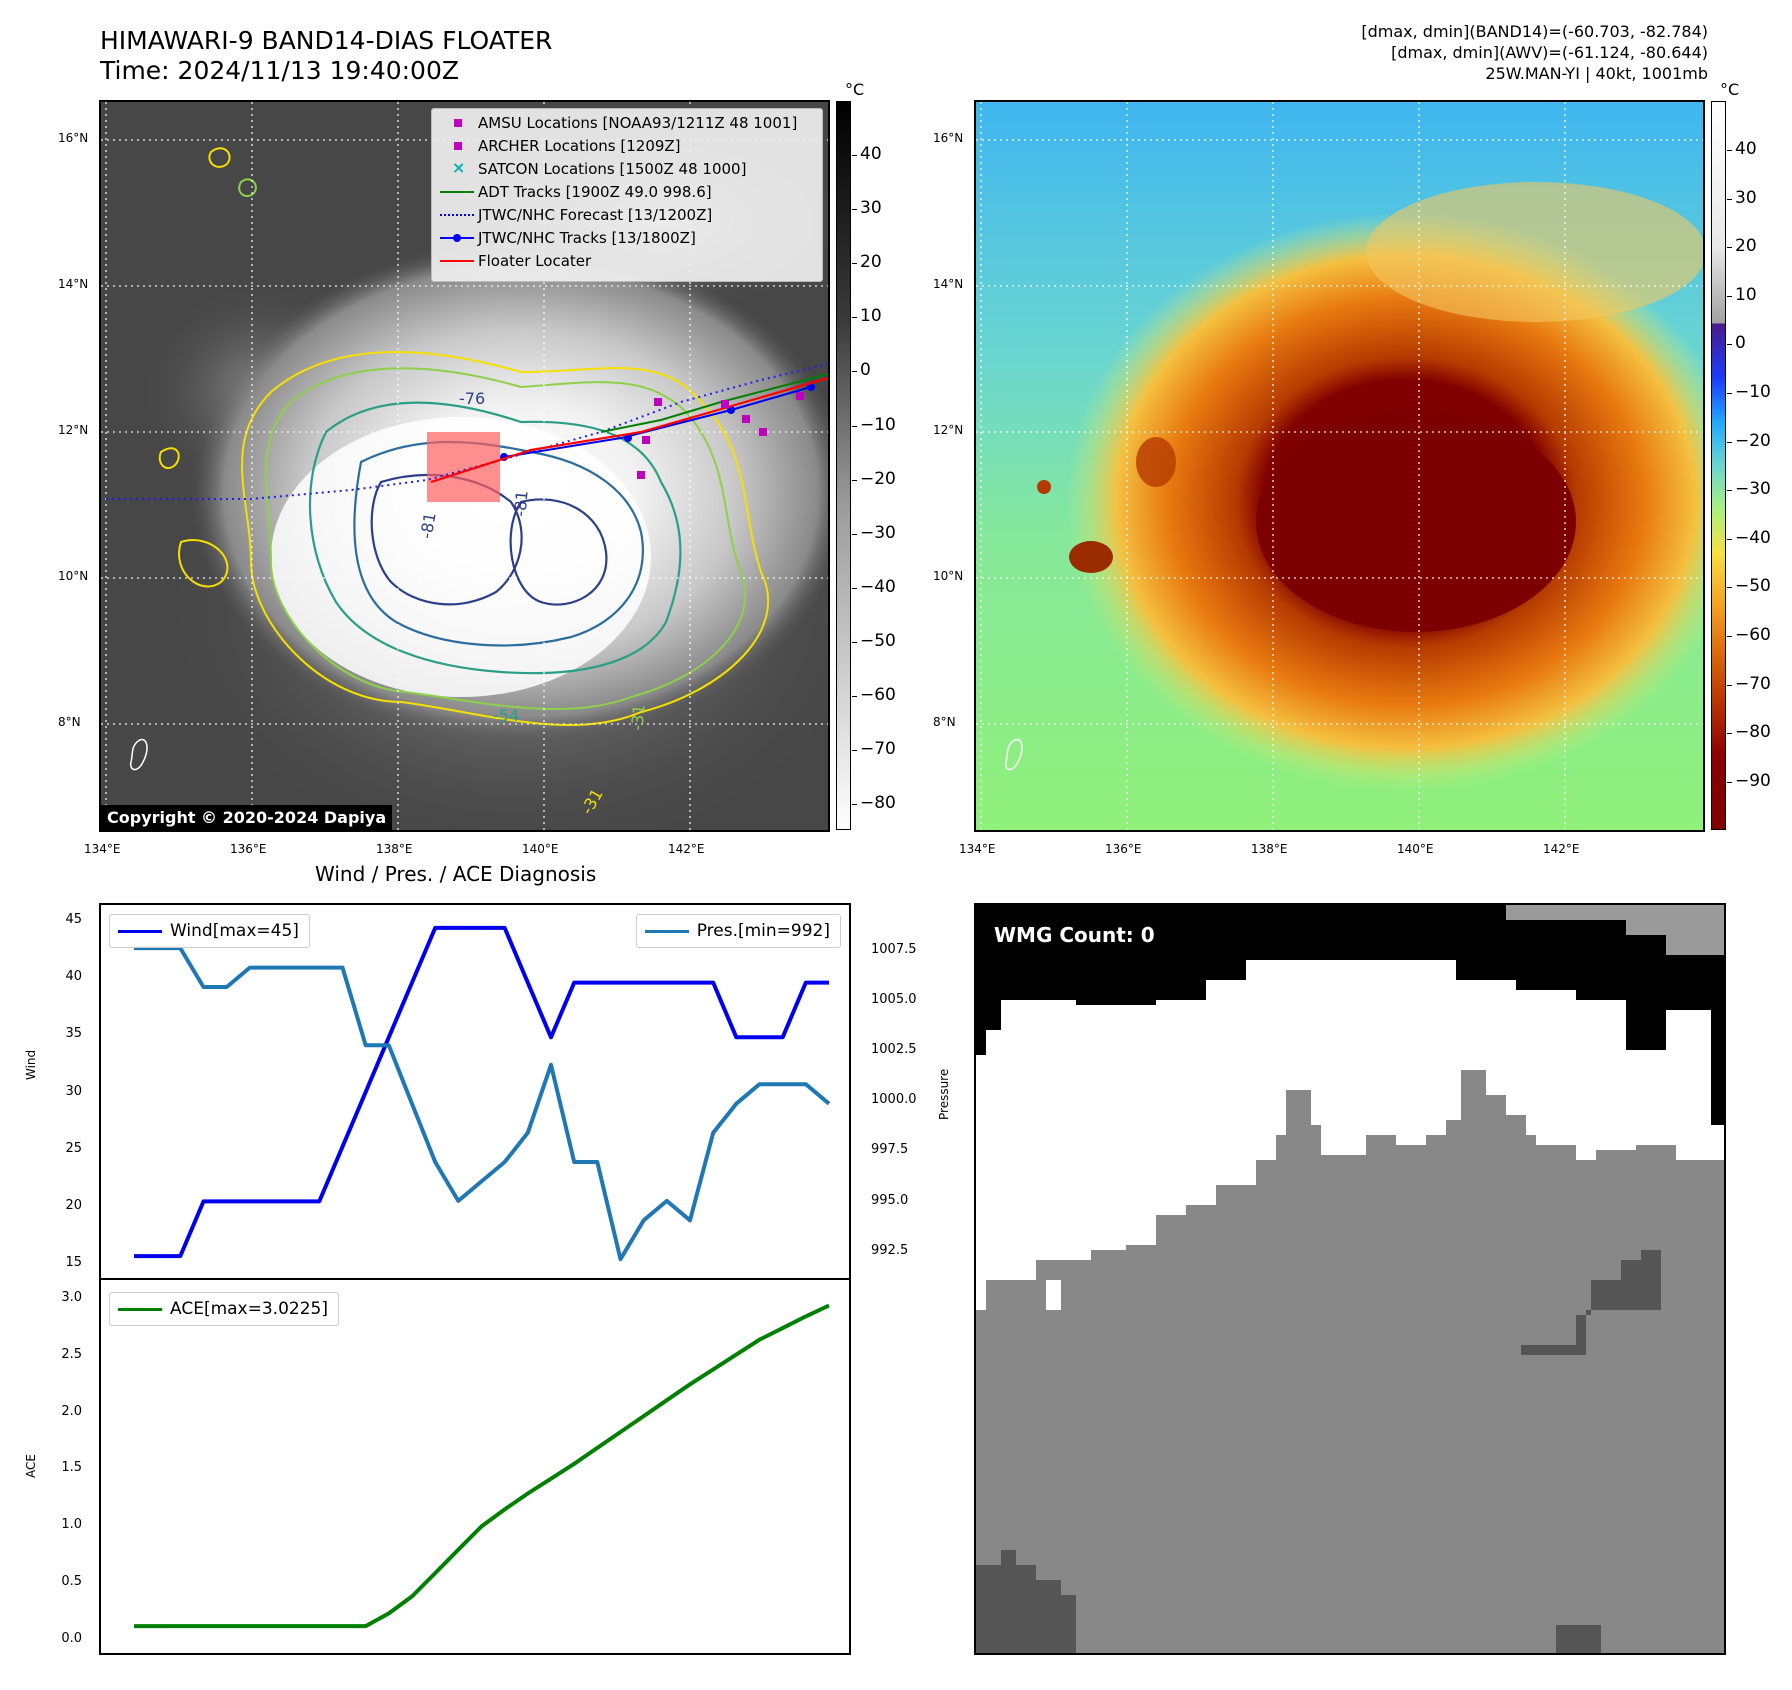  Describe the element at coordinates (71, 1354) in the screenshot. I see `ace-tick: 2.5` at that location.